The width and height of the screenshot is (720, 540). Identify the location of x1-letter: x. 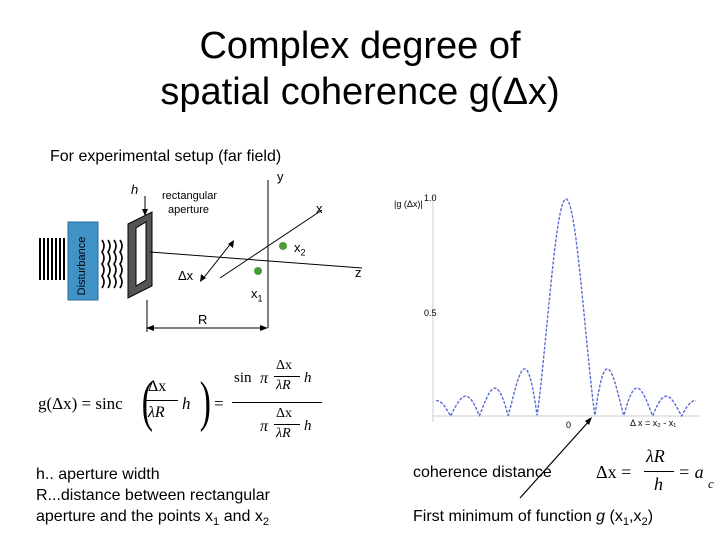
(254, 293).